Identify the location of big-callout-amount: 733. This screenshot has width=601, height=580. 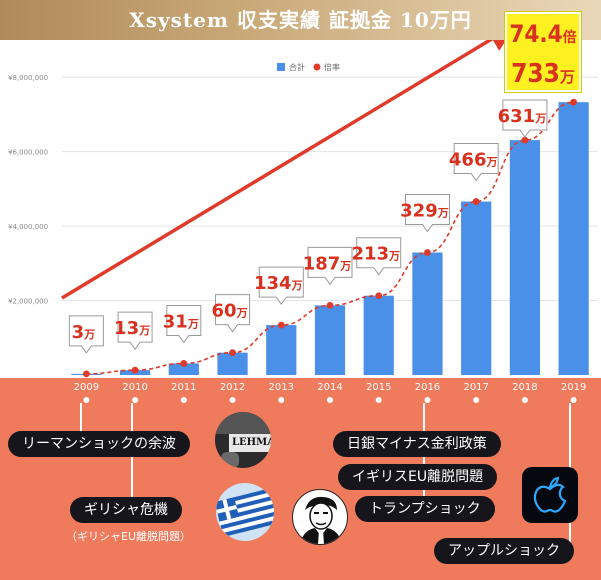
(535, 74).